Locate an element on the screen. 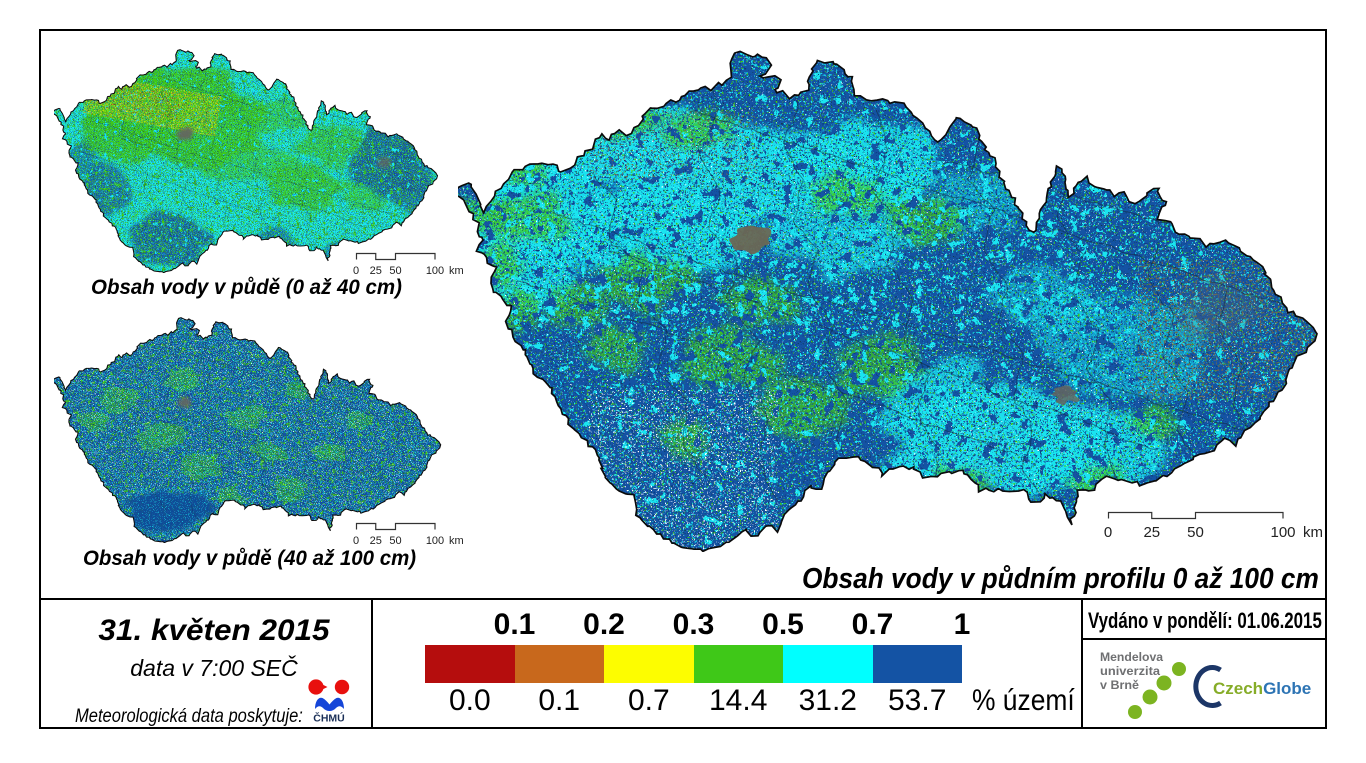 The width and height of the screenshot is (1366, 763). svg-text: univerzita is located at coordinates (1130, 671).